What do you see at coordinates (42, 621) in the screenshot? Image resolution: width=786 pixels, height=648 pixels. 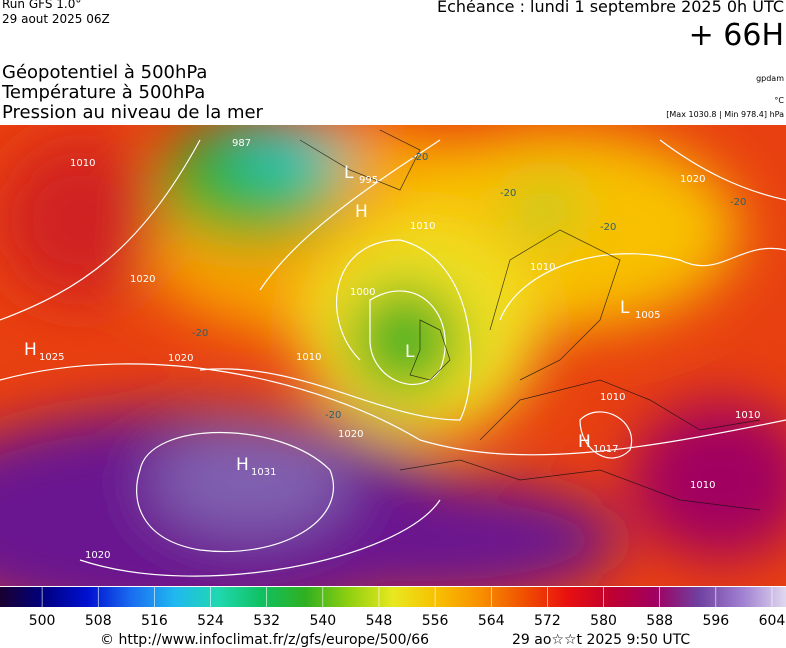 I see `colorbar-label: 500` at bounding box center [42, 621].